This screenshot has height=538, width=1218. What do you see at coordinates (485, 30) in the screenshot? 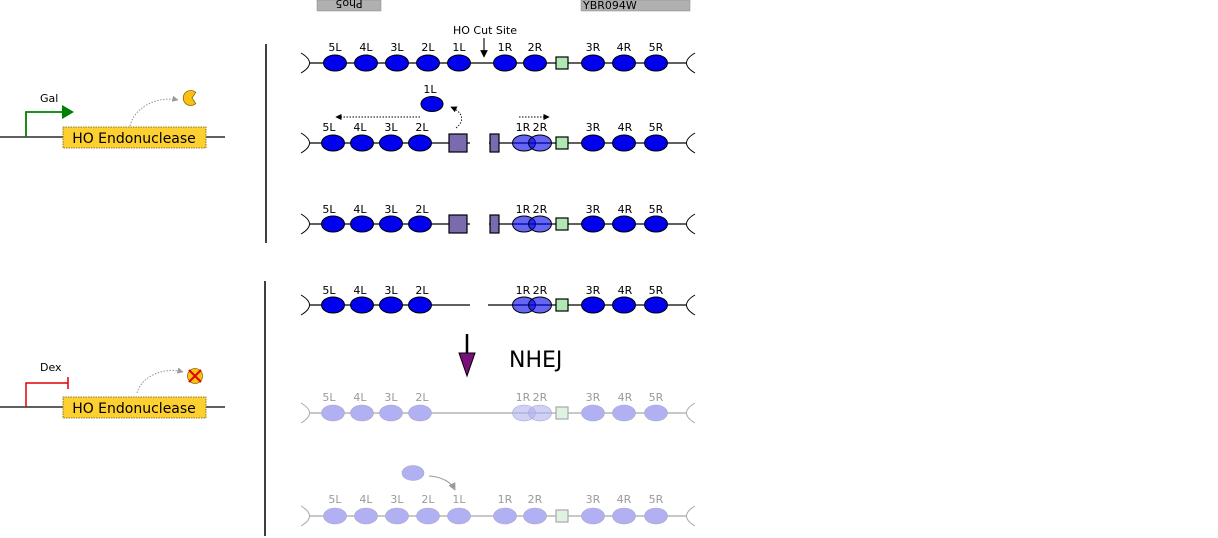
I see `cut-site-label: HO Cut Site` at bounding box center [485, 30].